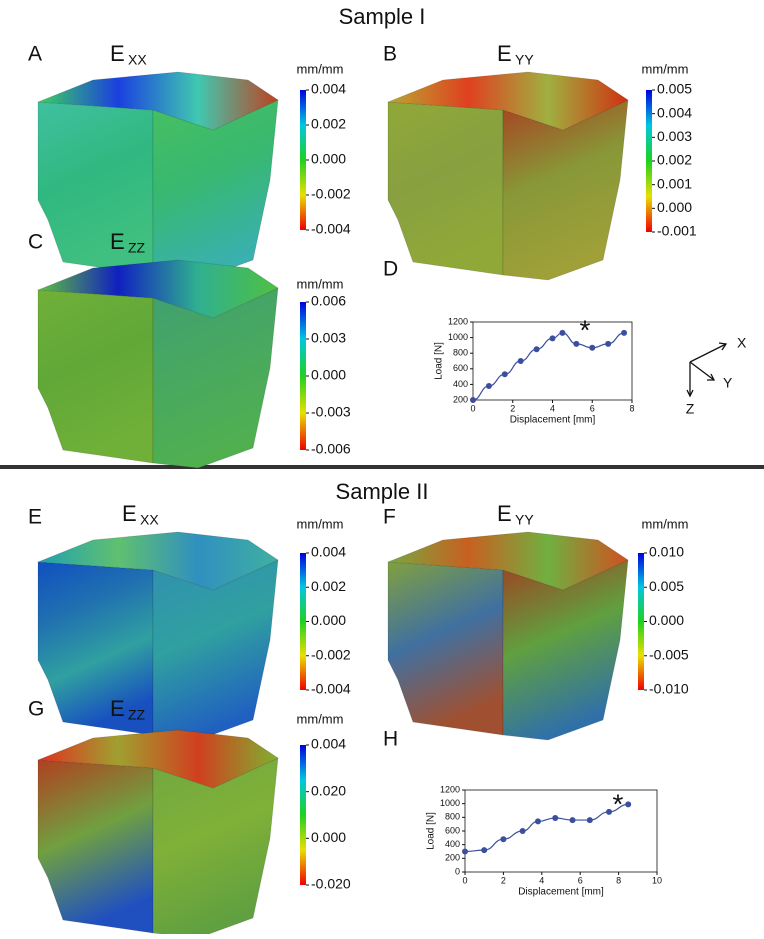 This screenshot has width=764, height=939. I want to click on section-title: Sample I, so click(382, 16).